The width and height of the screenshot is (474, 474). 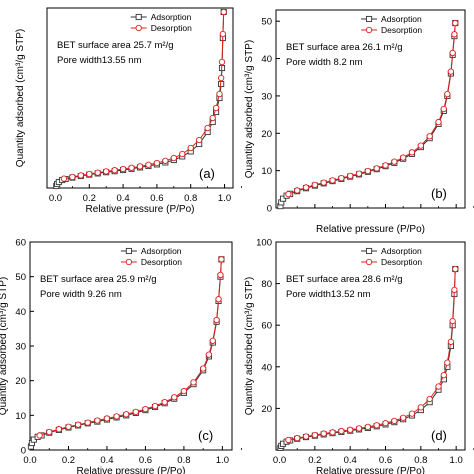 What do you see at coordinates (23, 451) in the screenshot?
I see `y-tick-label: 0` at bounding box center [23, 451].